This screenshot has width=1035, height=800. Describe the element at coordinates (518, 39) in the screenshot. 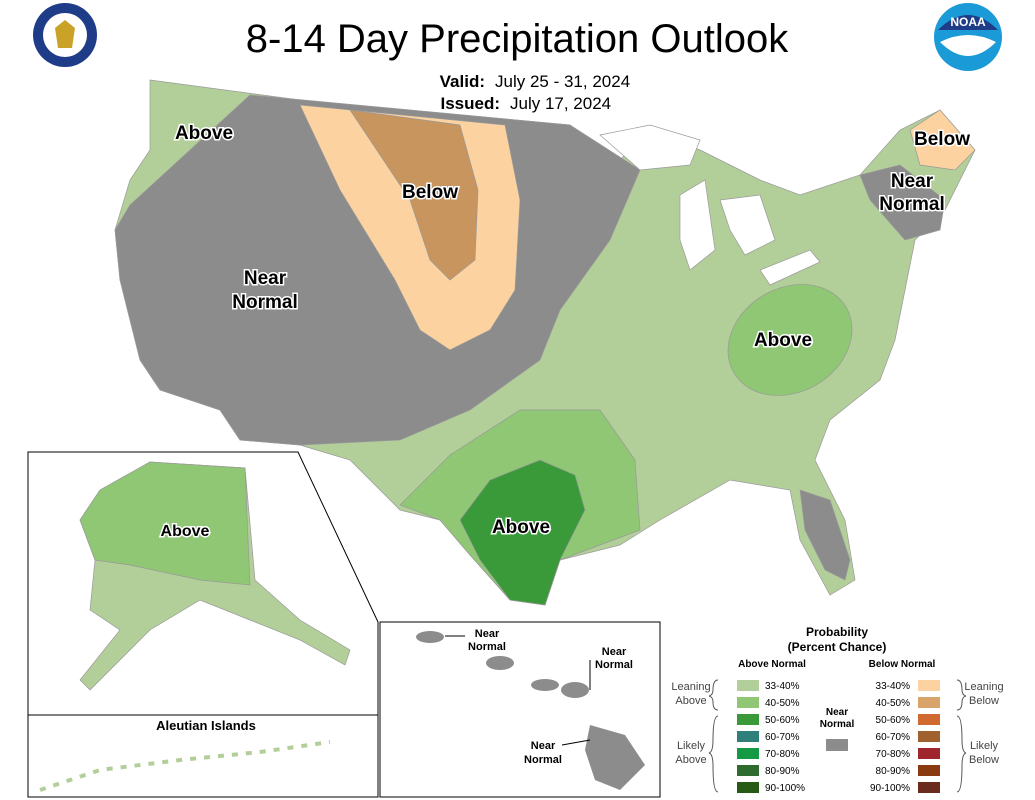

I see `title: 8-14 Day Precipitation Outlook` at that location.